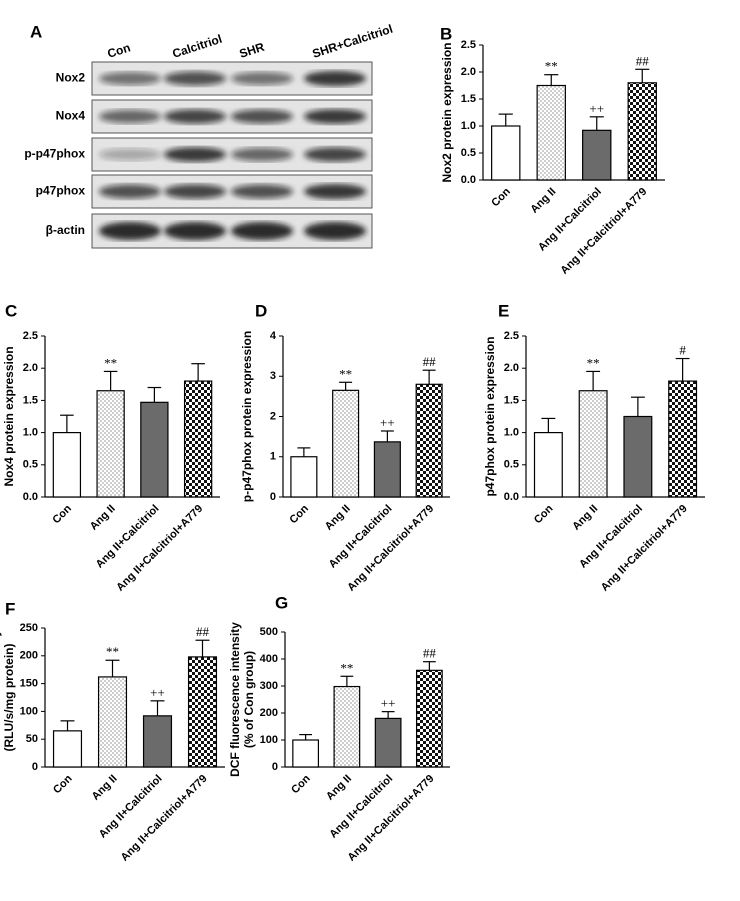  I want to click on y-tick-label: 150, so click(29, 684).